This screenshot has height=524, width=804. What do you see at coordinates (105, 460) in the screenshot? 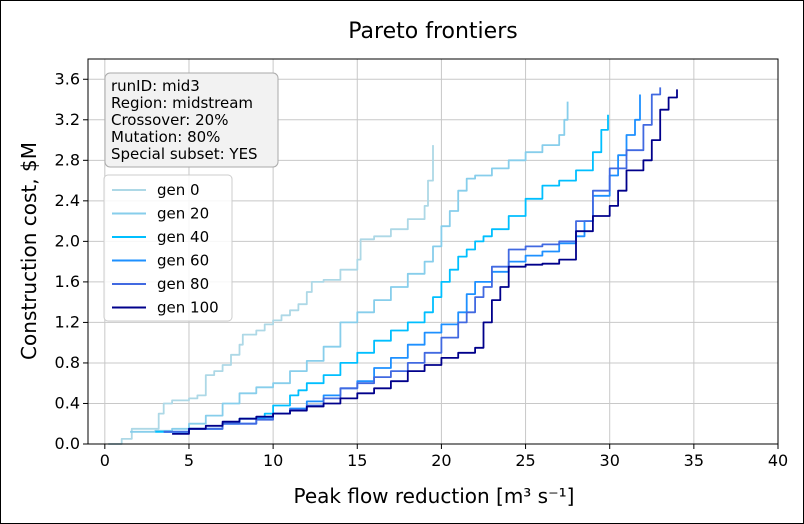
I see `x-tick-label: 0` at bounding box center [105, 460].